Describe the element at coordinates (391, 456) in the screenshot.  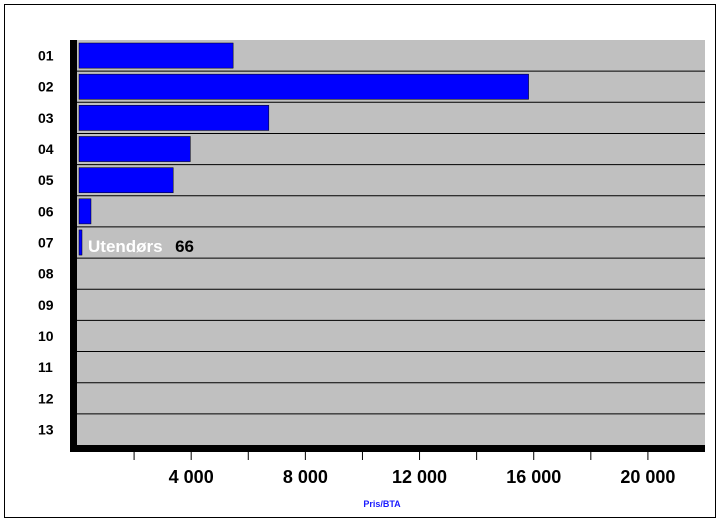
I see `x-ticks` at that location.